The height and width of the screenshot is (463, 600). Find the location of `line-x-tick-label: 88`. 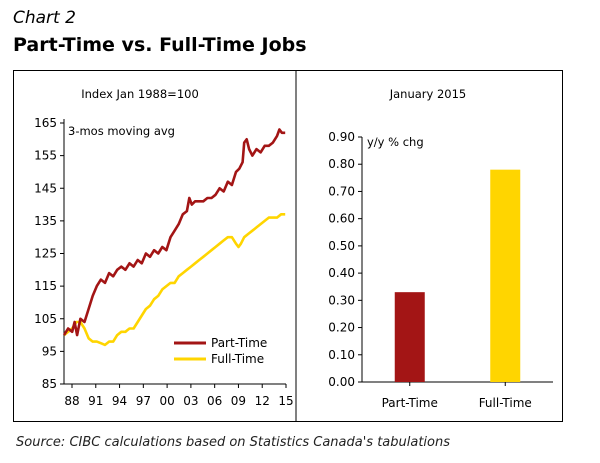

line-x-tick-label: 88 is located at coordinates (71, 401).